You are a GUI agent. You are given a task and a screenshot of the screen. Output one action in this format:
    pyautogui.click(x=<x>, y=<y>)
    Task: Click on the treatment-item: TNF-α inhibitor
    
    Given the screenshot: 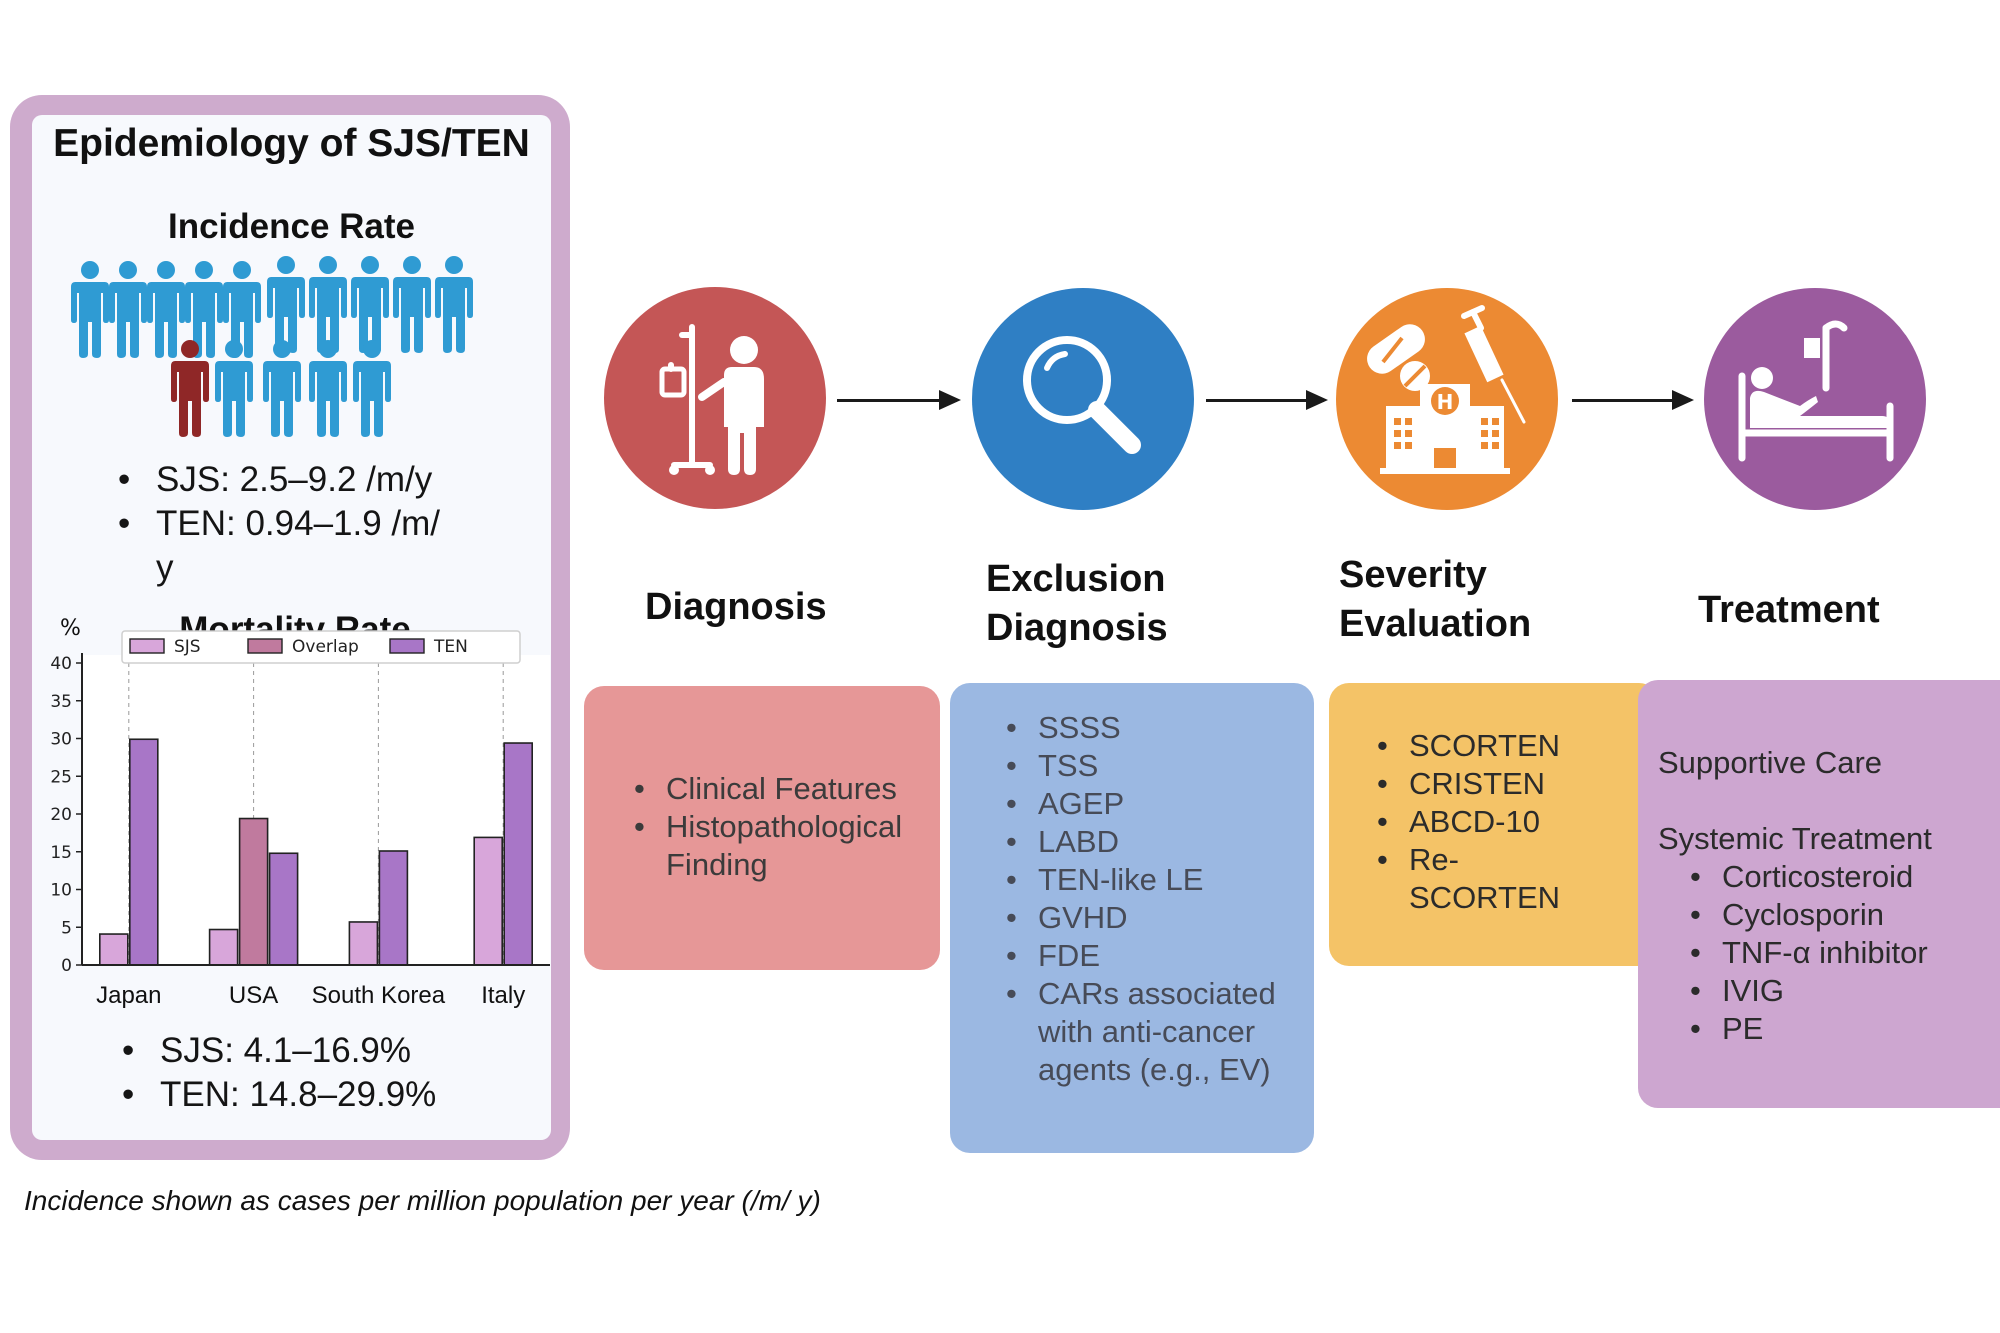 What is the action you would take?
    pyautogui.click(x=1834, y=953)
    